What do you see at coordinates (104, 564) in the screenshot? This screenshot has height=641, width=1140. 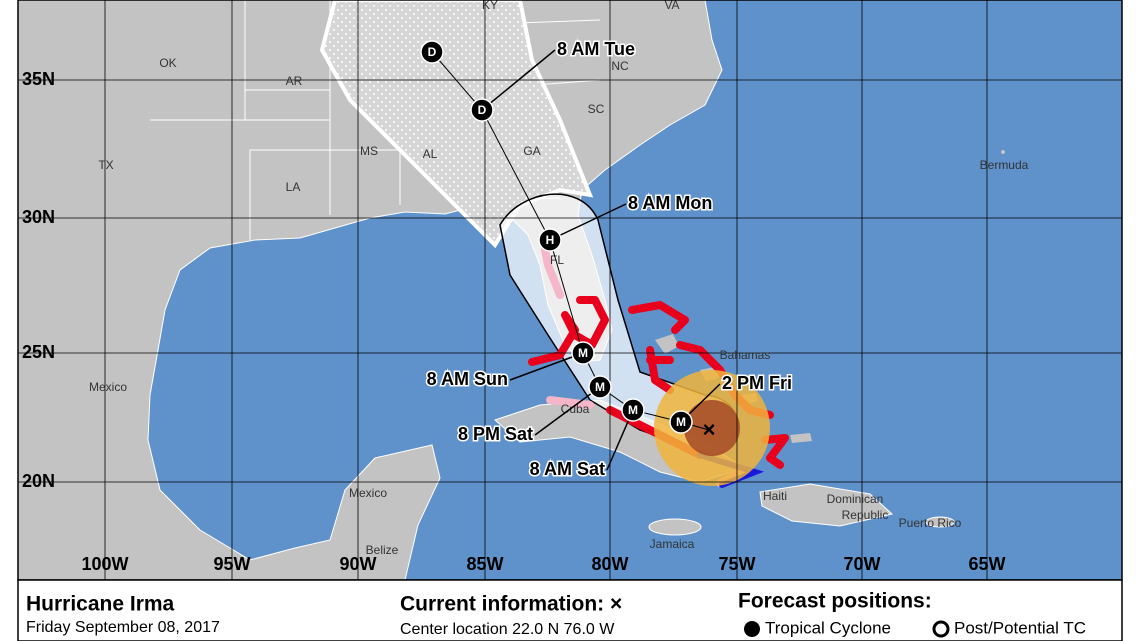 I see `longitude-label: 100W` at bounding box center [104, 564].